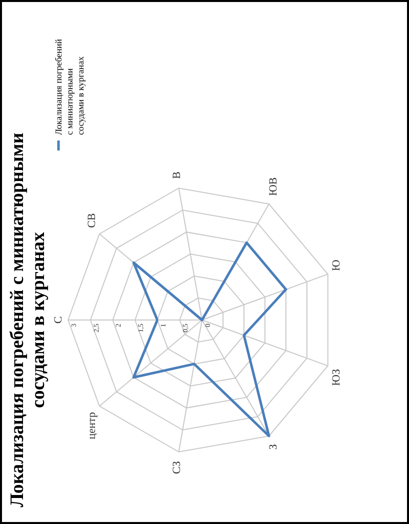 The height and width of the screenshot is (524, 409). Describe the element at coordinates (58, 320) in the screenshot. I see `spoke-label: С` at that location.